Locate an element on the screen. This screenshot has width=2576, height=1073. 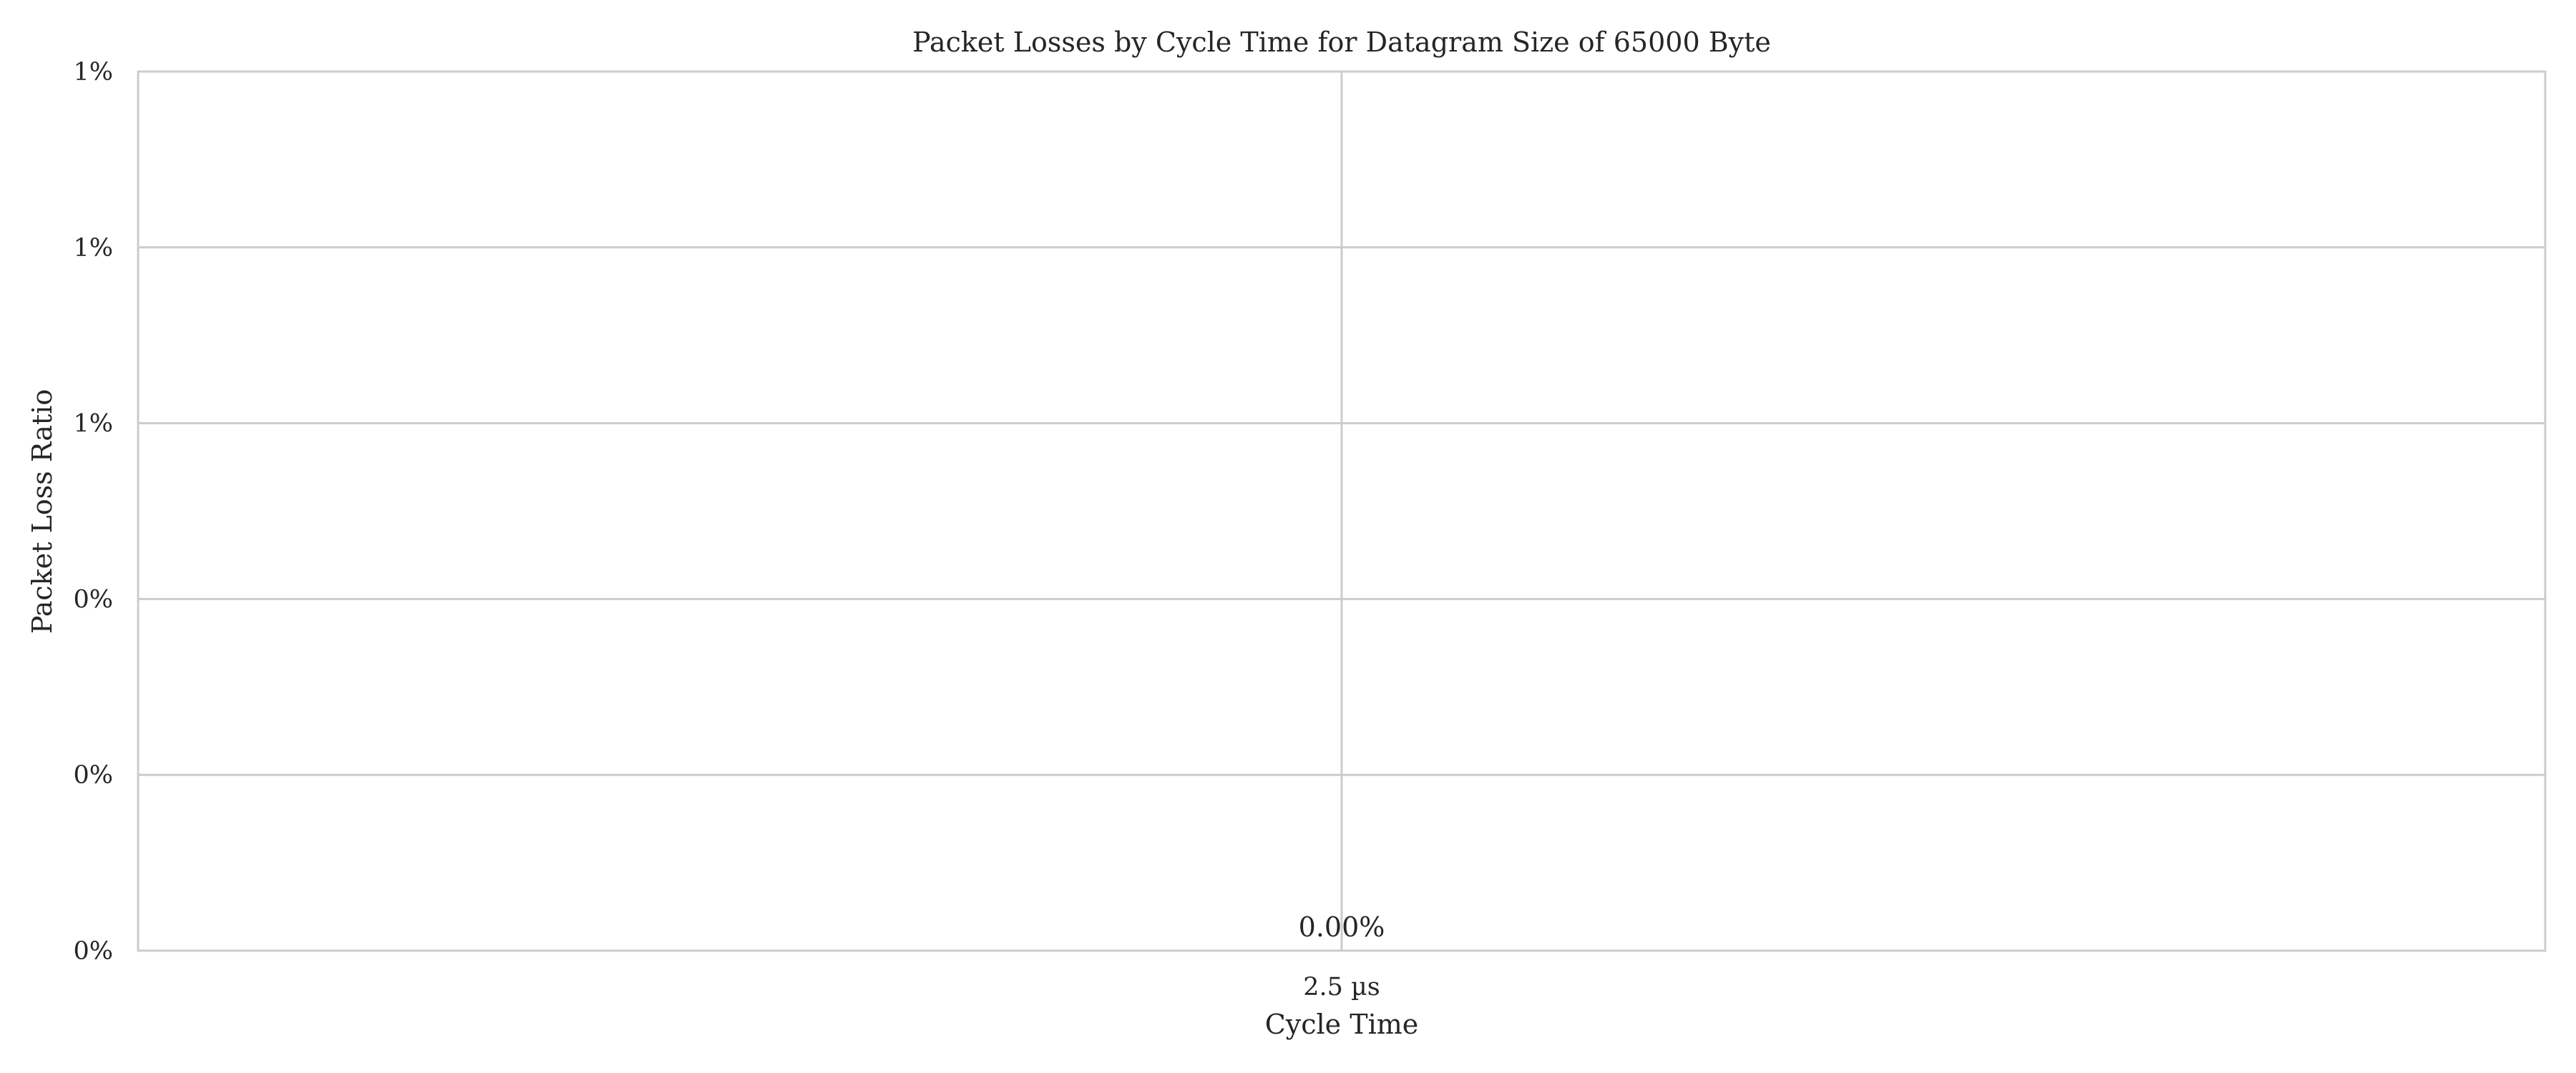
x-tick-labels: 2.5 µs is located at coordinates (1341, 987).